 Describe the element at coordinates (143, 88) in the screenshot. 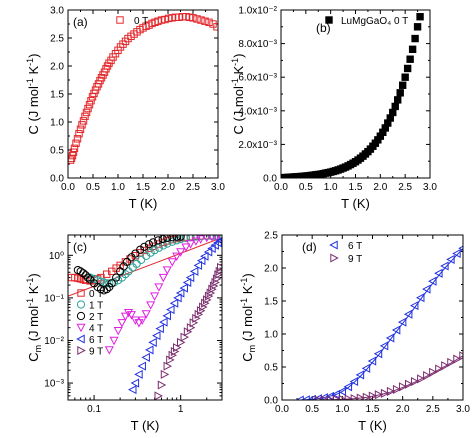

I see `panel-a-data` at that location.